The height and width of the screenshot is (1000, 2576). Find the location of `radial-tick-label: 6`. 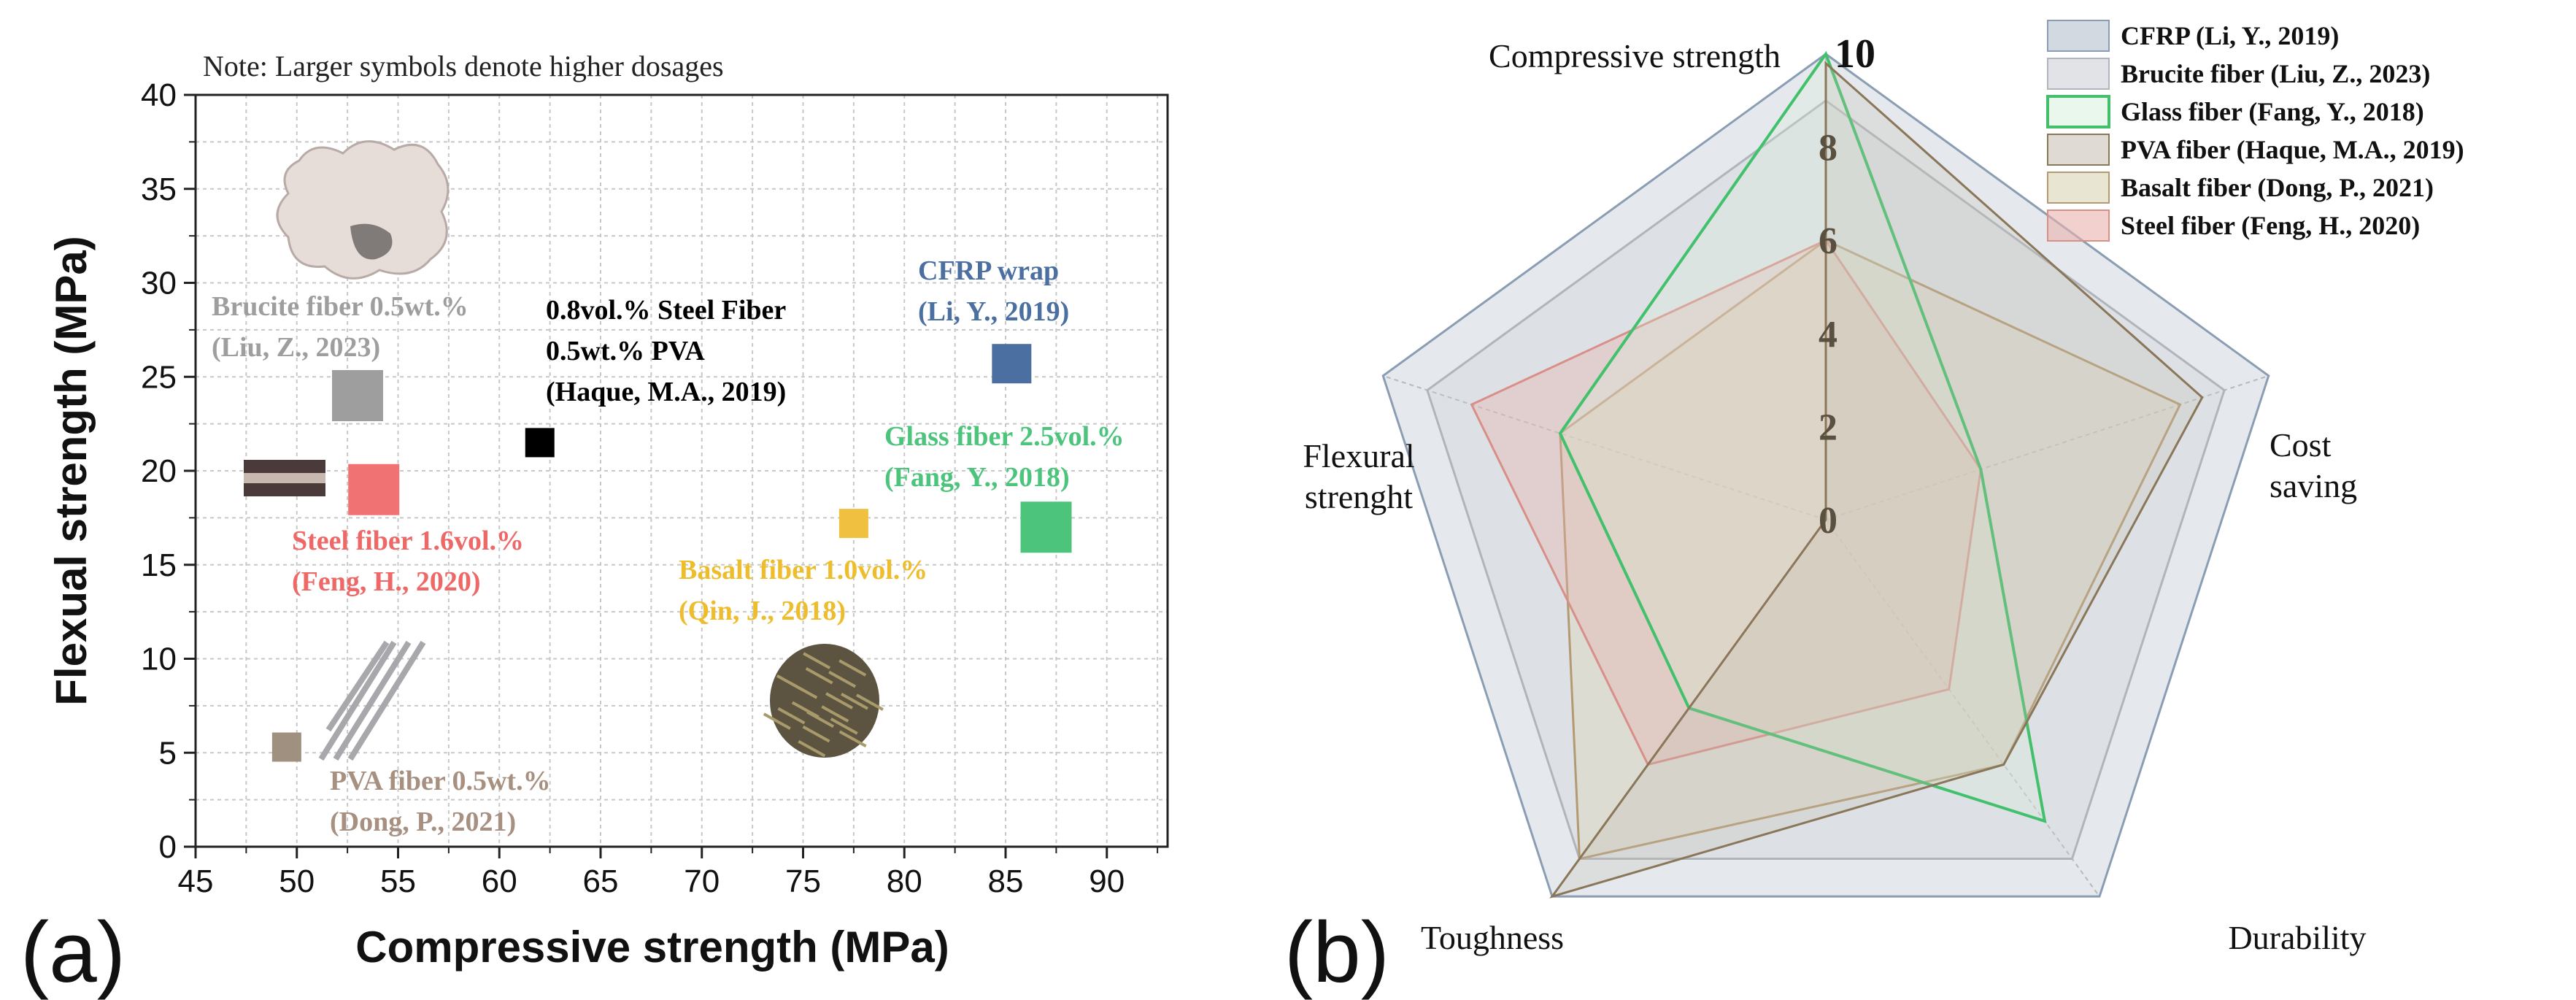

radial-tick-label: 6 is located at coordinates (1828, 241).